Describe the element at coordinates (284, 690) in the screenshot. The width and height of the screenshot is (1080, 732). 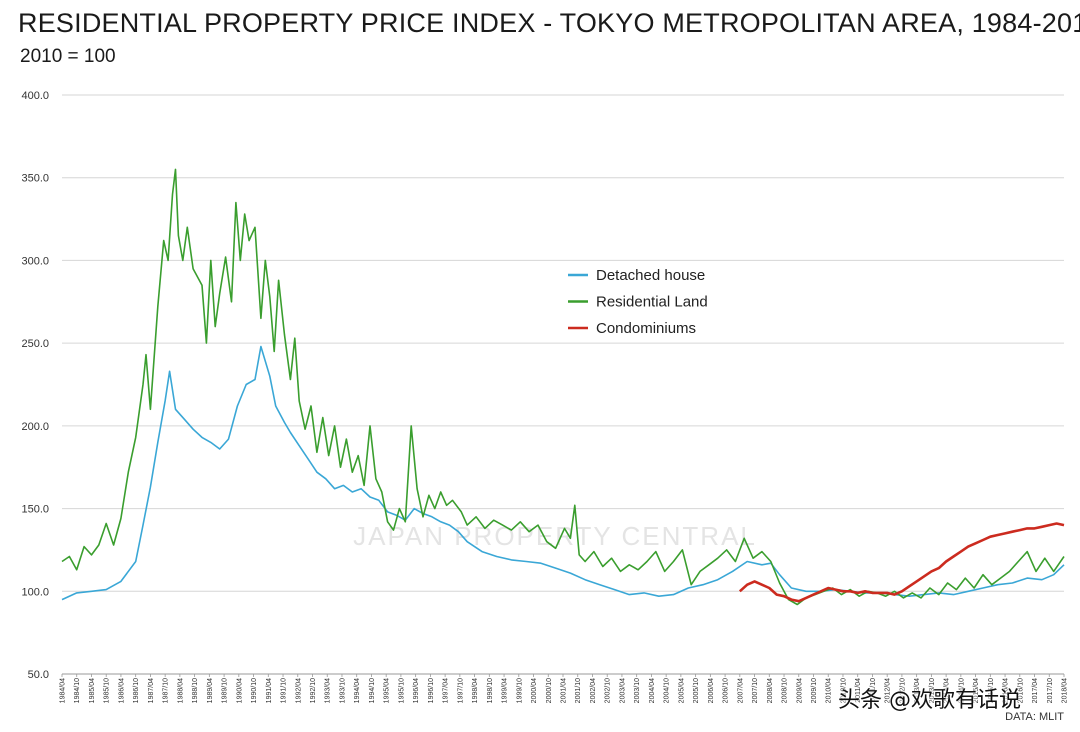
I see `x-tick-label: 1991/10` at that location.